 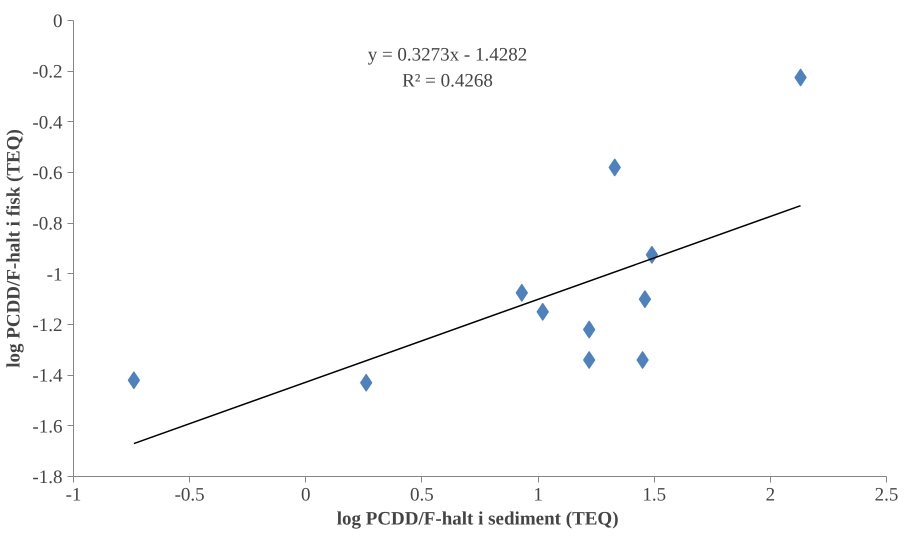 I want to click on y-tick-label: -1.4, so click(x=47, y=376).